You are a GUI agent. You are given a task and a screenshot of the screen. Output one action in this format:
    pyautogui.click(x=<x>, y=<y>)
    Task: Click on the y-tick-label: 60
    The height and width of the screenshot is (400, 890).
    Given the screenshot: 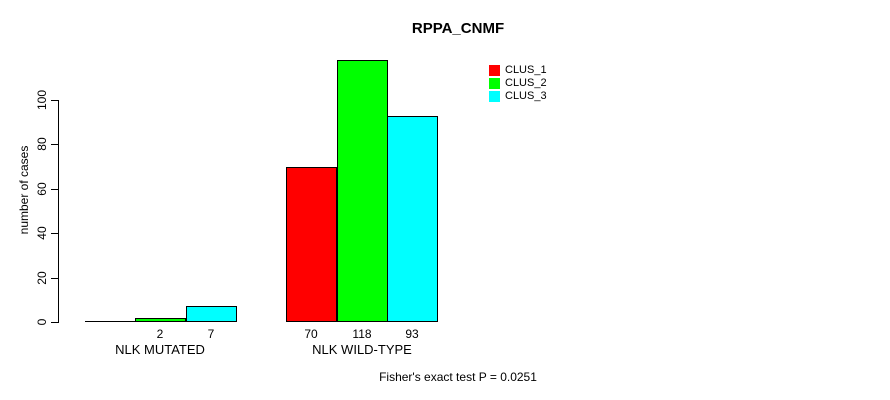 What is the action you would take?
    pyautogui.click(x=42, y=189)
    